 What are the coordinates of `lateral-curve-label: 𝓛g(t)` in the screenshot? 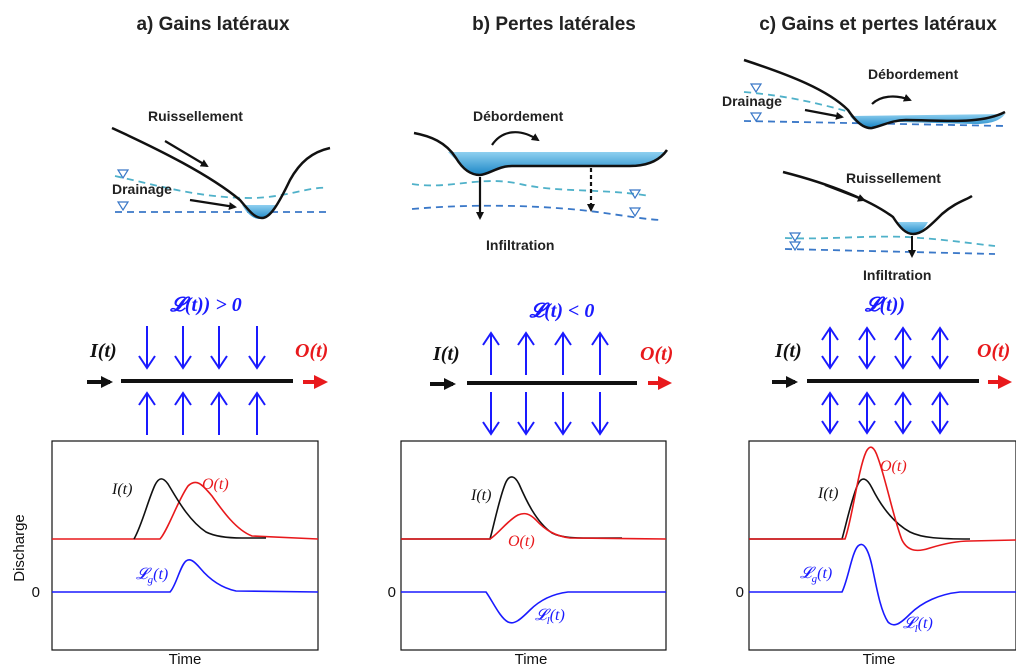 It's located at (152, 576).